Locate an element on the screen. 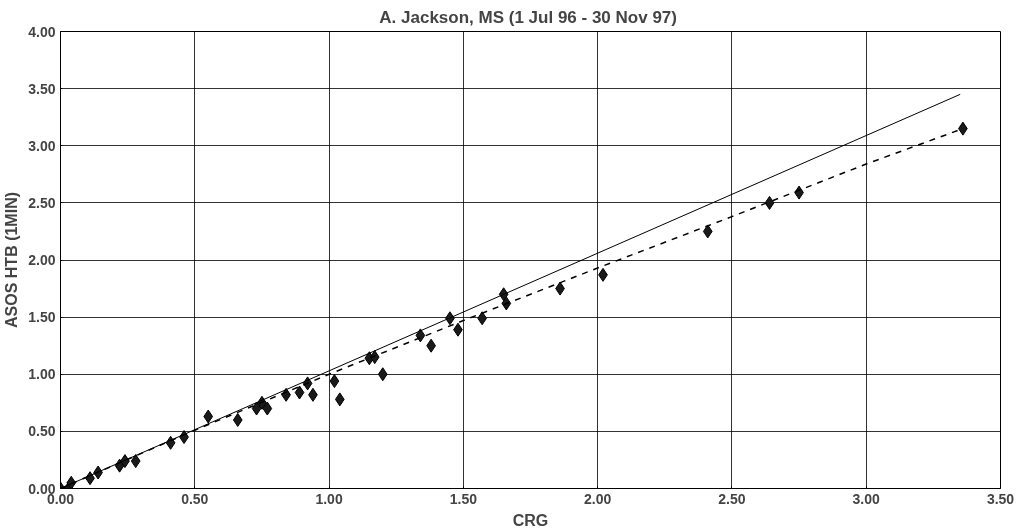 Image resolution: width=1030 pixels, height=531 pixels. x-tick-label: 2.00 is located at coordinates (598, 498).